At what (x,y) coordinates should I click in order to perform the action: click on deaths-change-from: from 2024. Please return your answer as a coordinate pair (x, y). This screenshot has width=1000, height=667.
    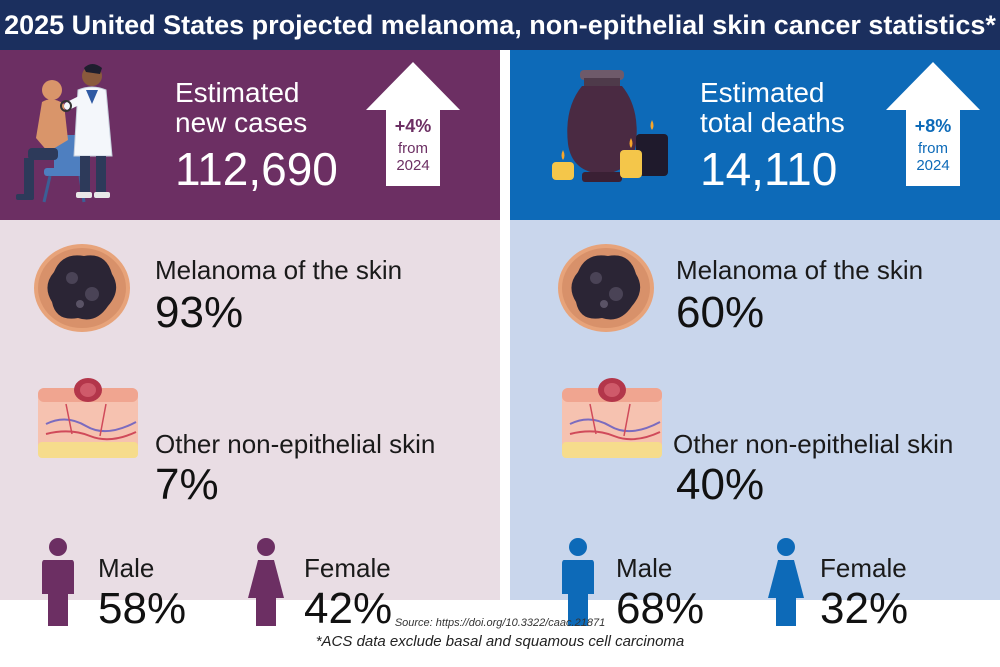
    Looking at the image, I should click on (933, 157).